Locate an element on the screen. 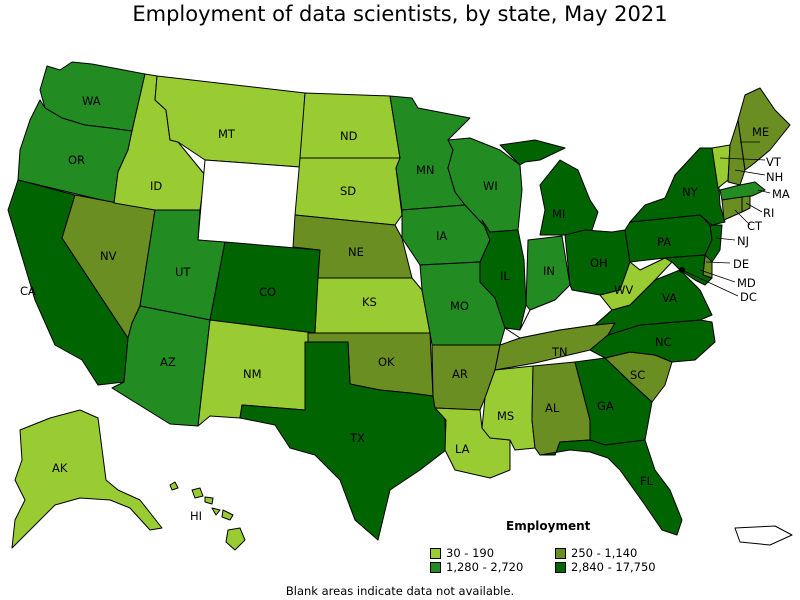 The width and height of the screenshot is (800, 600). label-il: IL is located at coordinates (505, 276).